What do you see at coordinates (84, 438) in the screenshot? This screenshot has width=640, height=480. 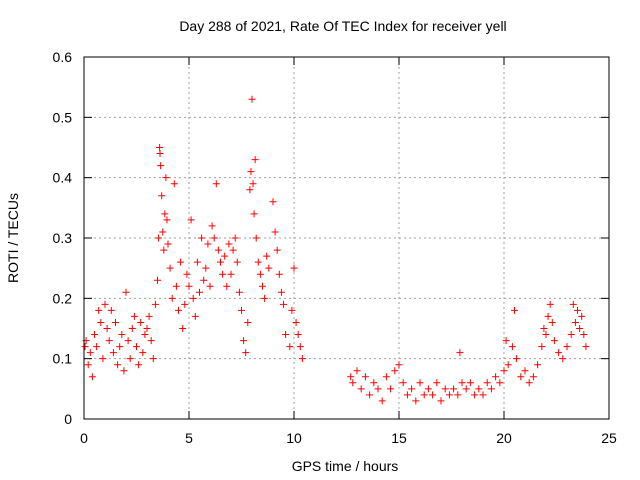 I see `x-tick-label: 0` at bounding box center [84, 438].